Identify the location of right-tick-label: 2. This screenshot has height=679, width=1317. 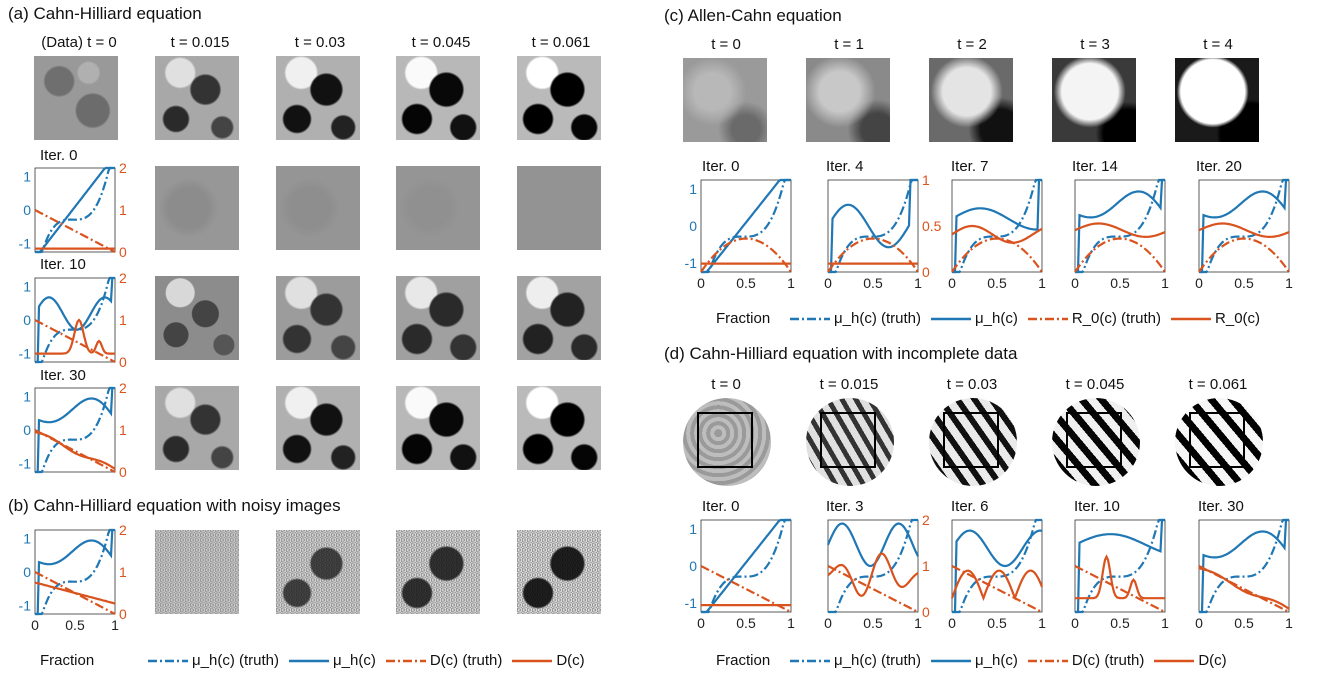
(123, 168).